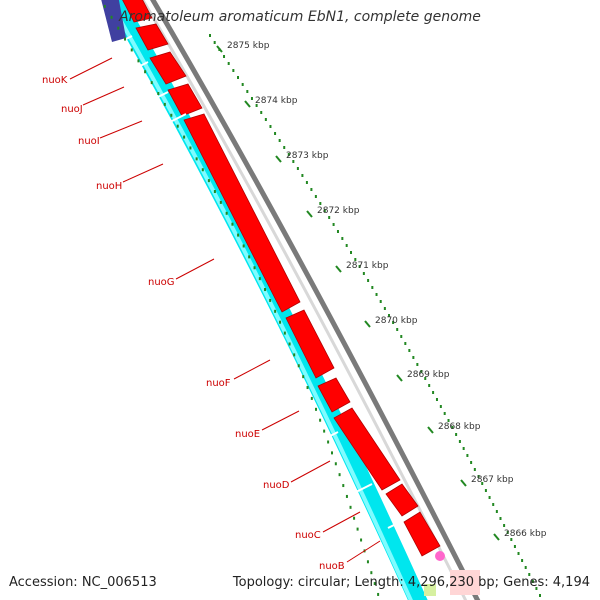 The width and height of the screenshot is (600, 600). What do you see at coordinates (525, 534) in the screenshot?
I see `tick-label: 2866 kbp` at bounding box center [525, 534].